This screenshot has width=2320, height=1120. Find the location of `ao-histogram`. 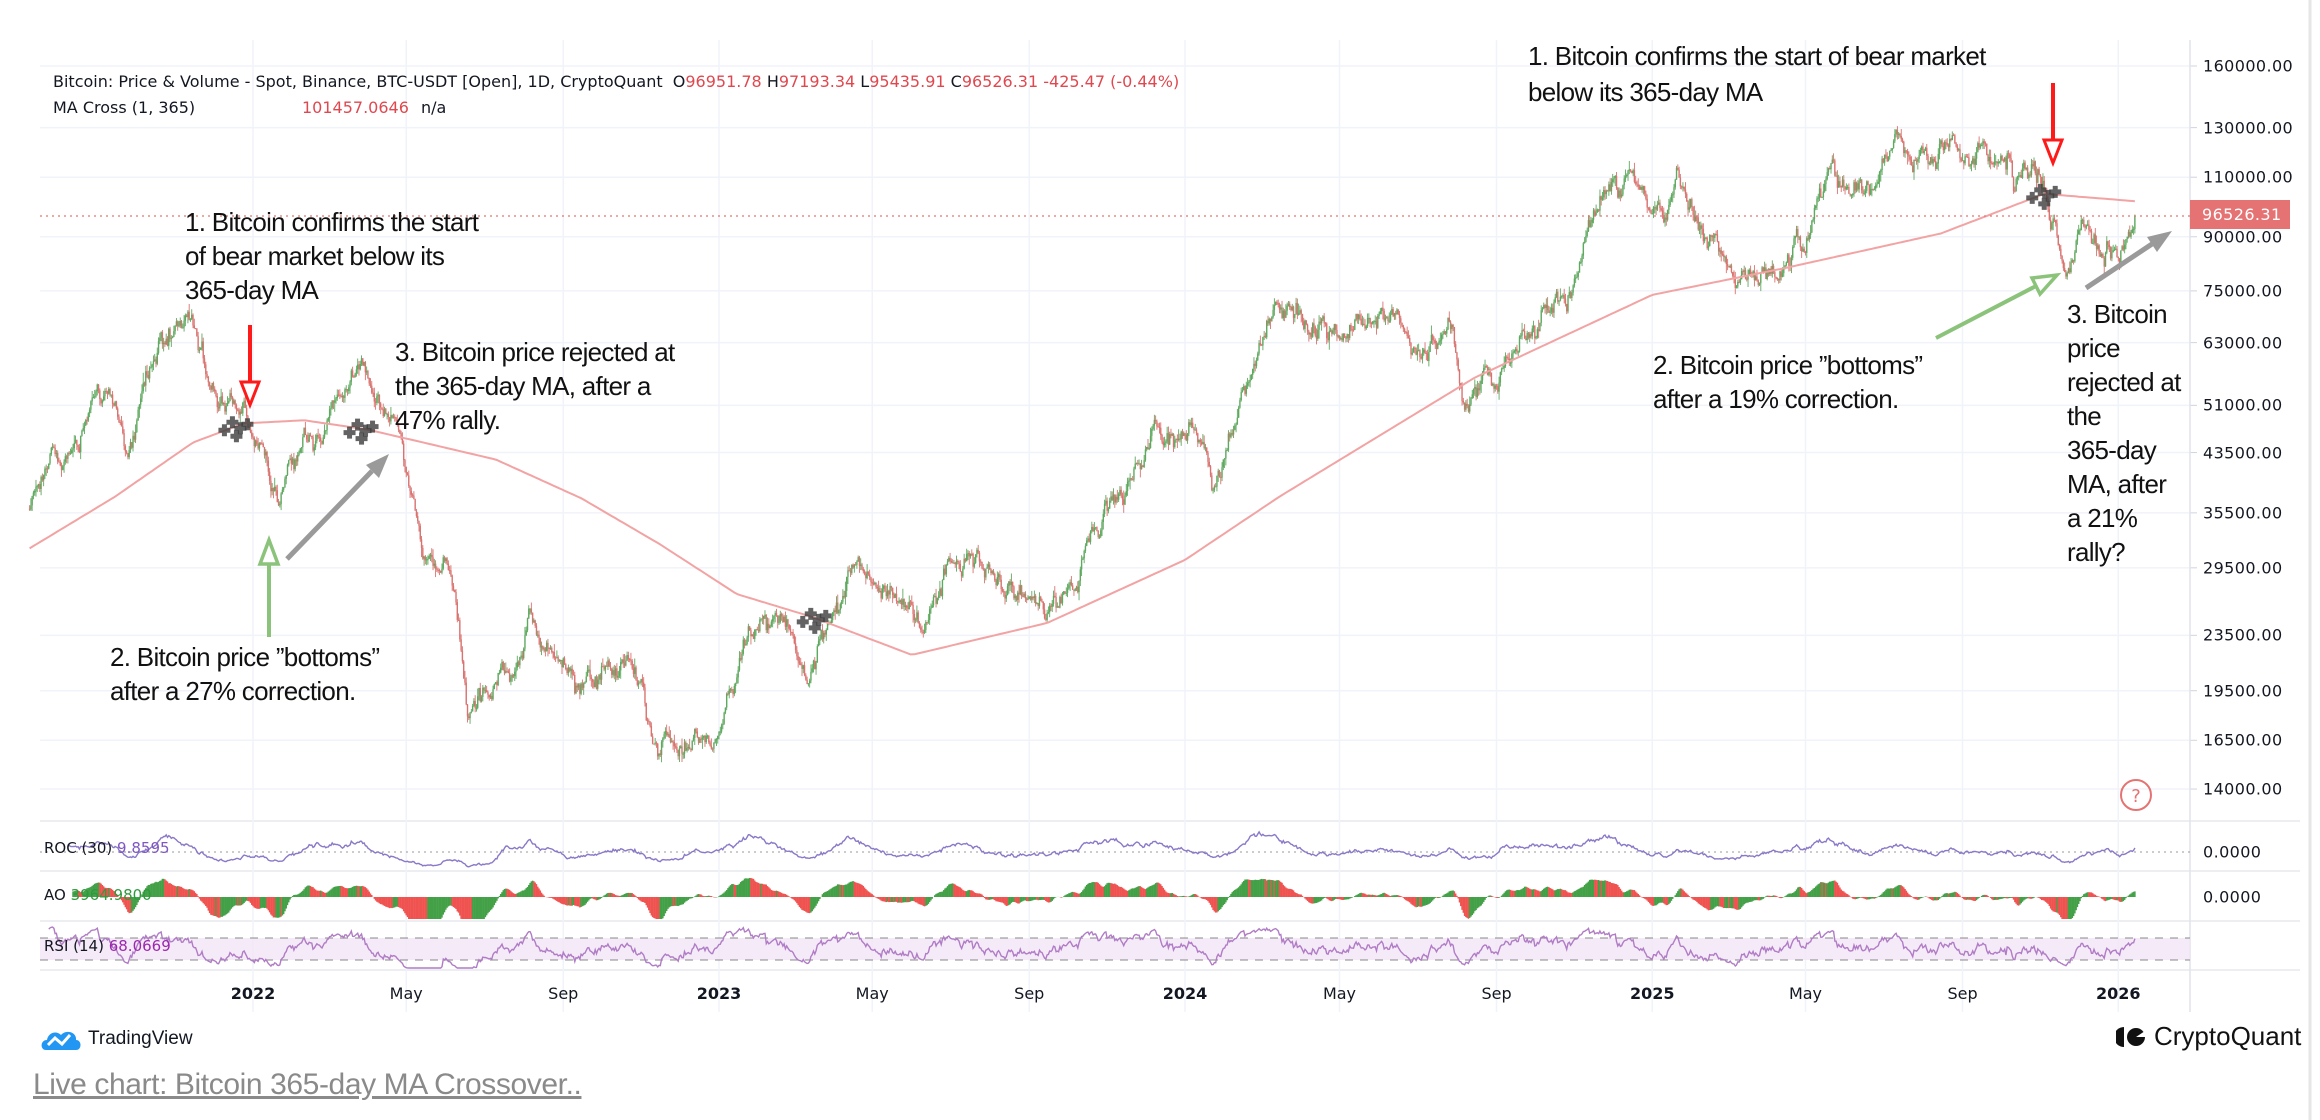

ao-histogram is located at coordinates (1104, 898).